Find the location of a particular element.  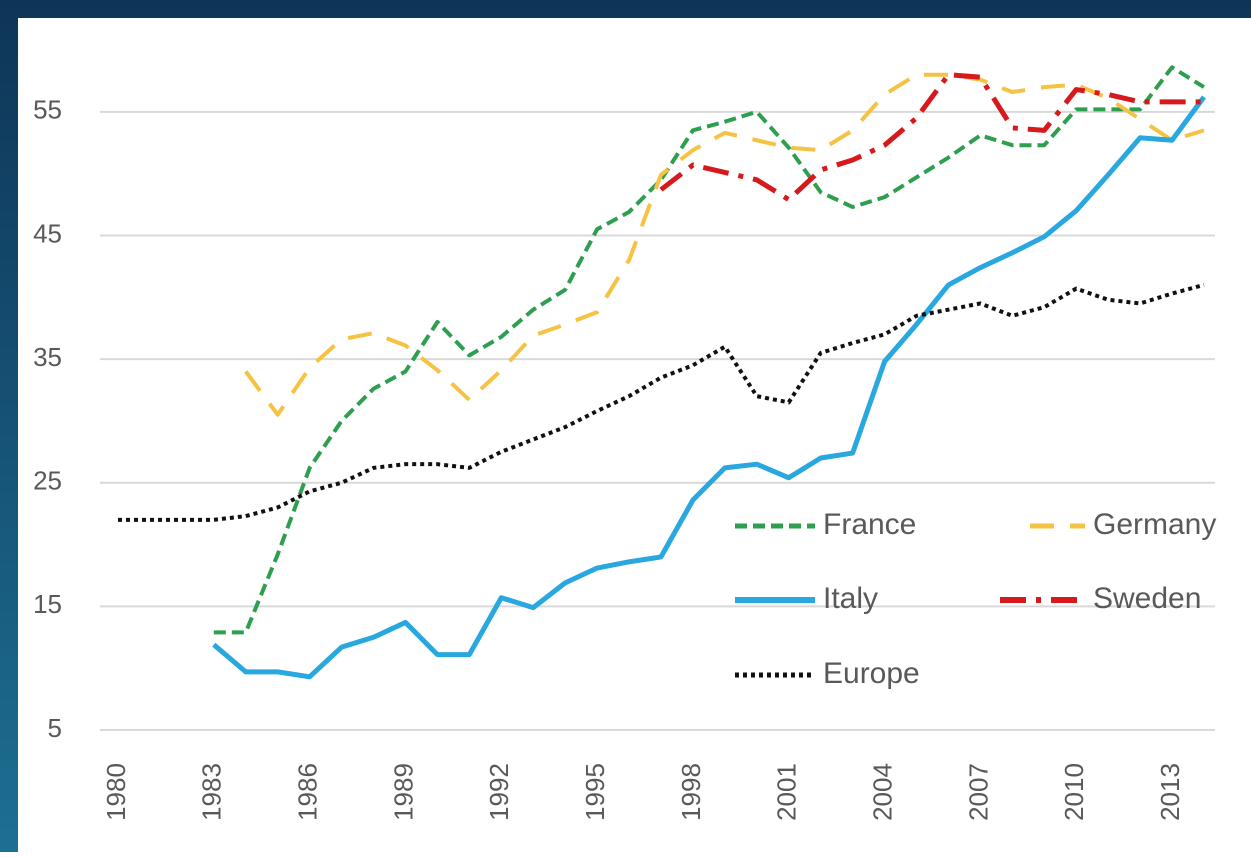

x-tick-label: 2013 is located at coordinates (1170, 792).